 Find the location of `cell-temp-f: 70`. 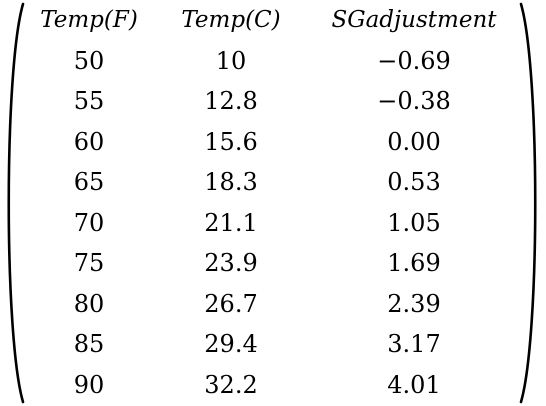

cell-temp-f: 70 is located at coordinates (89, 222).